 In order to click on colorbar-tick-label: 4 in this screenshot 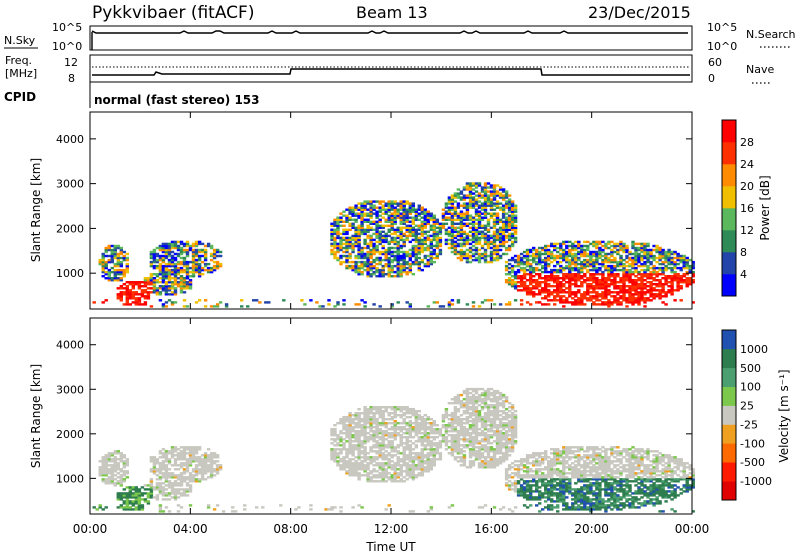, I will do `click(743, 274)`.